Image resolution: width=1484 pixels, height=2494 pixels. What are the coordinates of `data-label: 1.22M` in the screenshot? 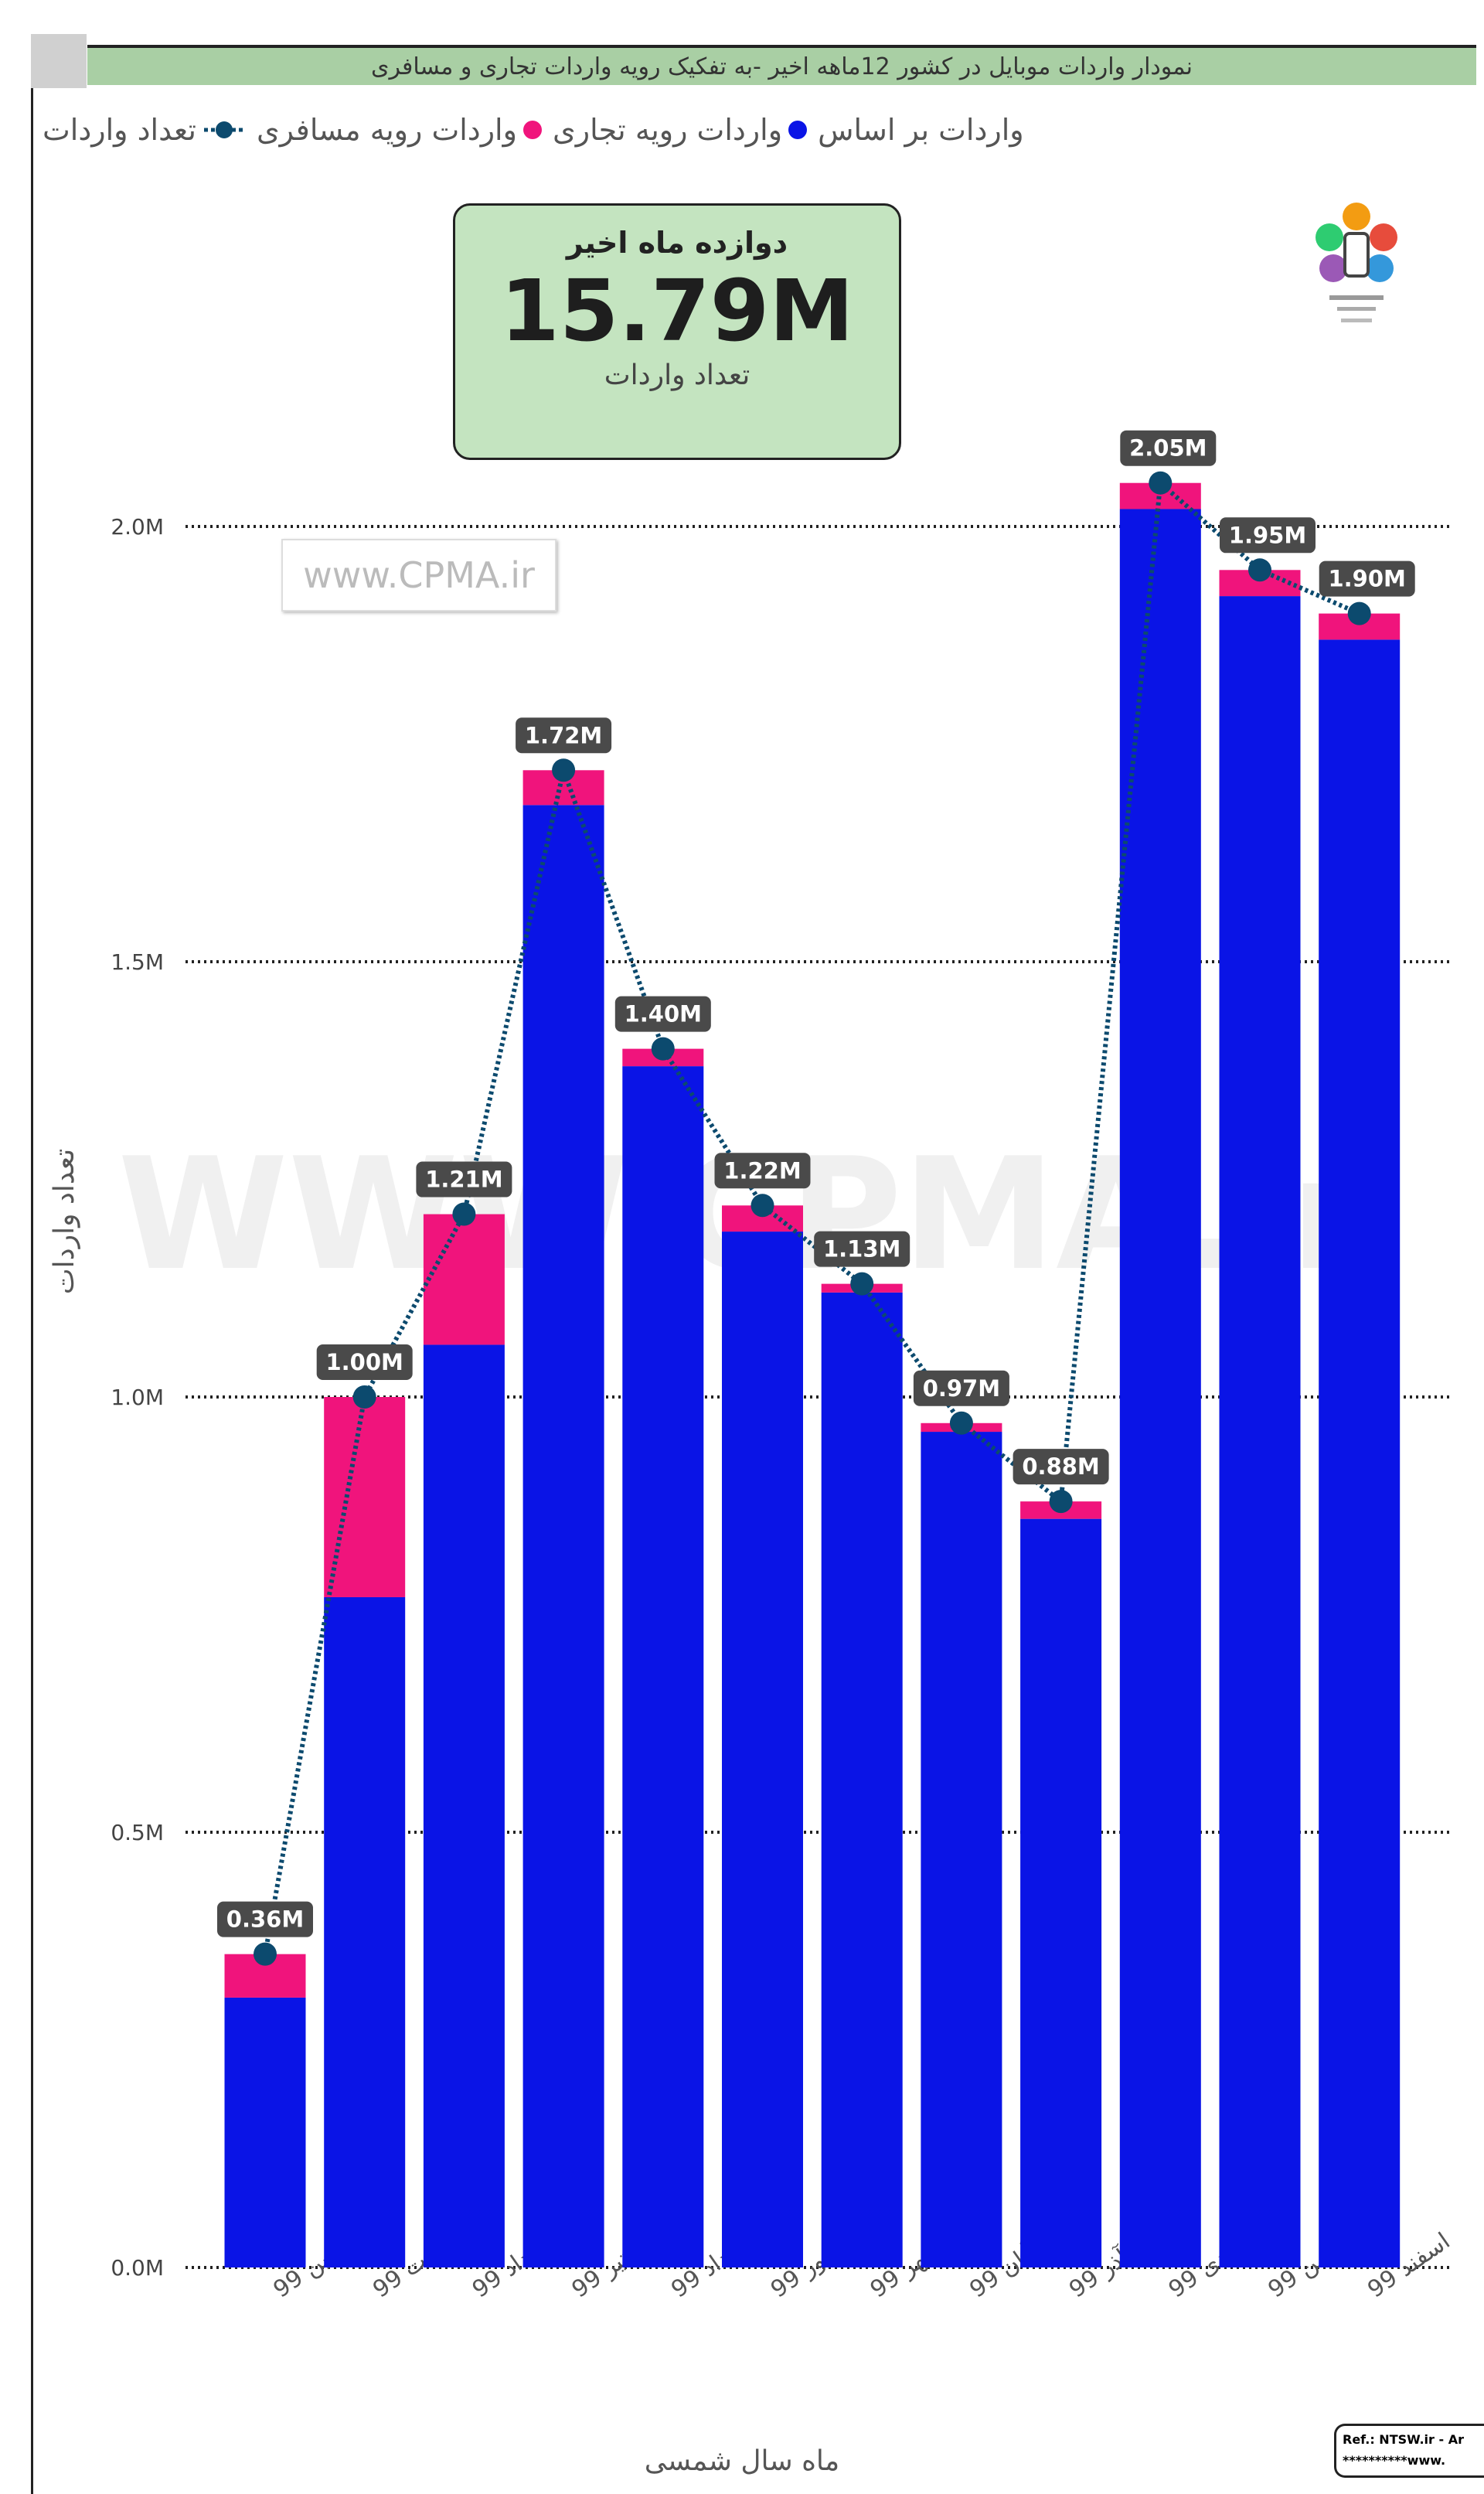 It's located at (762, 1171).